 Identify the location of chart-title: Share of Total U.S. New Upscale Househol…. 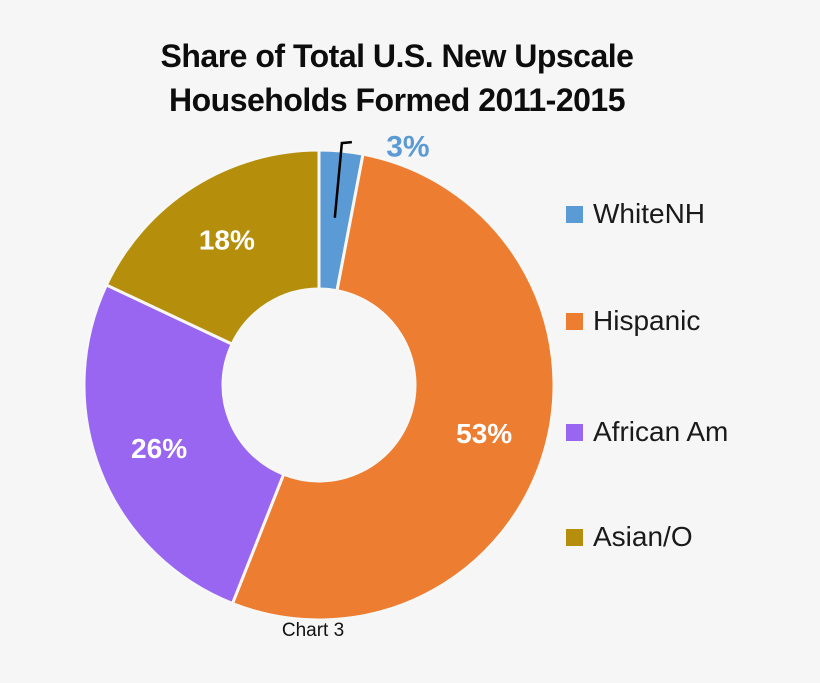
(397, 78).